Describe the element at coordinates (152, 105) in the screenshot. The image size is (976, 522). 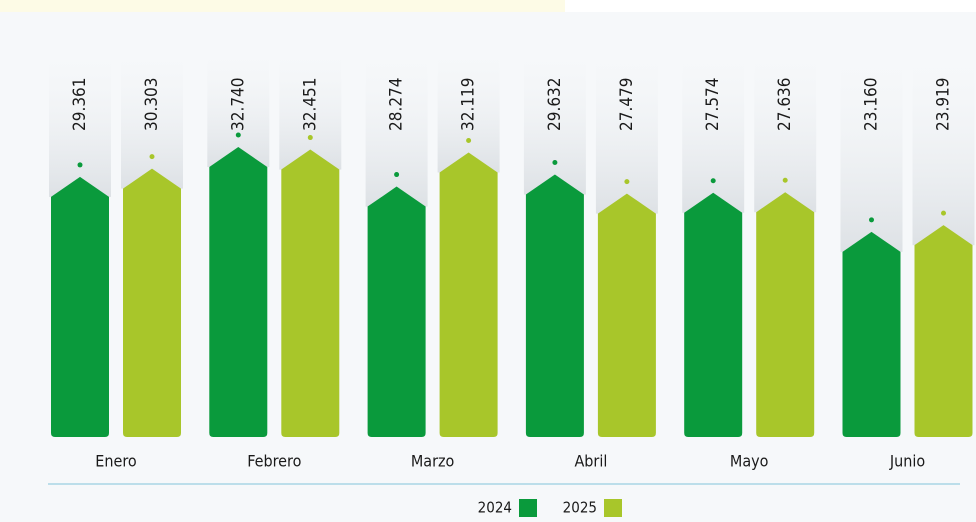
I see `value-label: 30.303` at that location.